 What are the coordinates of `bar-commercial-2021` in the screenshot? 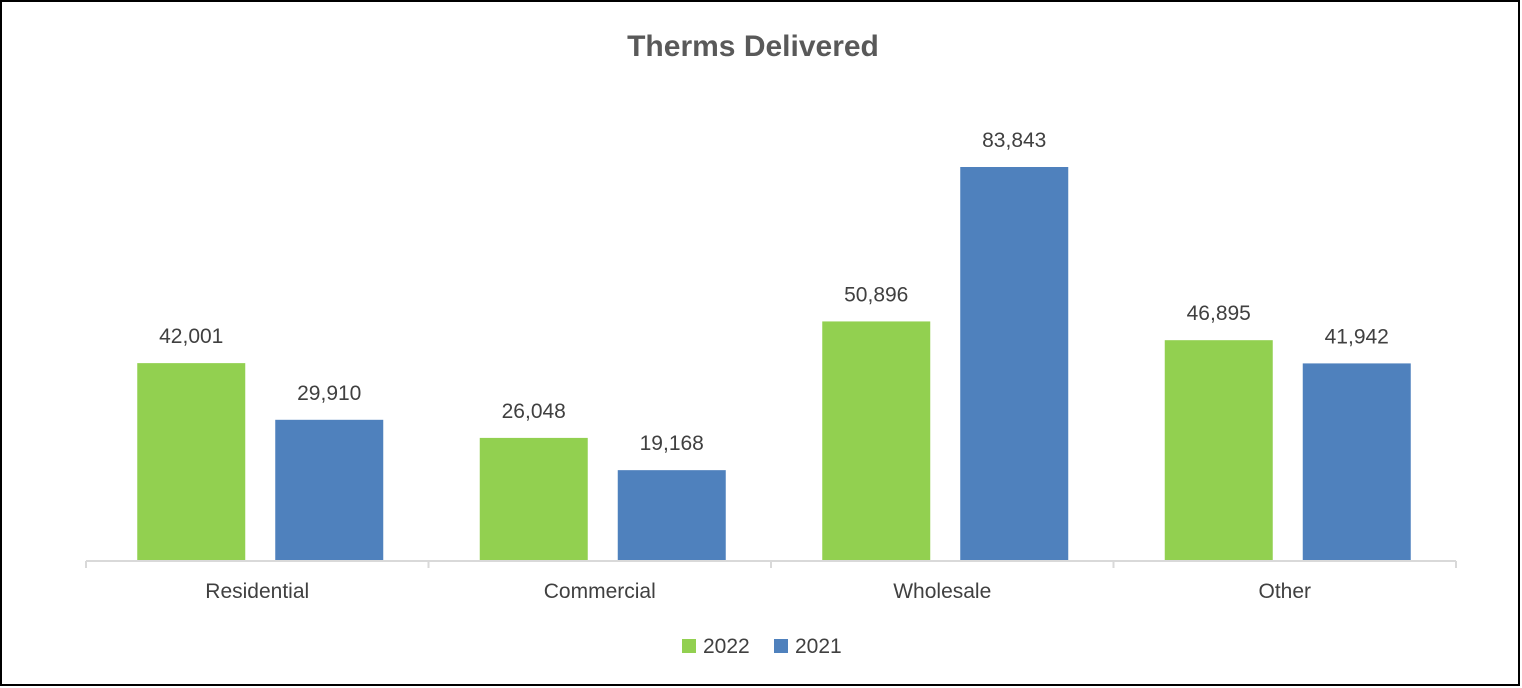 It's located at (671, 515).